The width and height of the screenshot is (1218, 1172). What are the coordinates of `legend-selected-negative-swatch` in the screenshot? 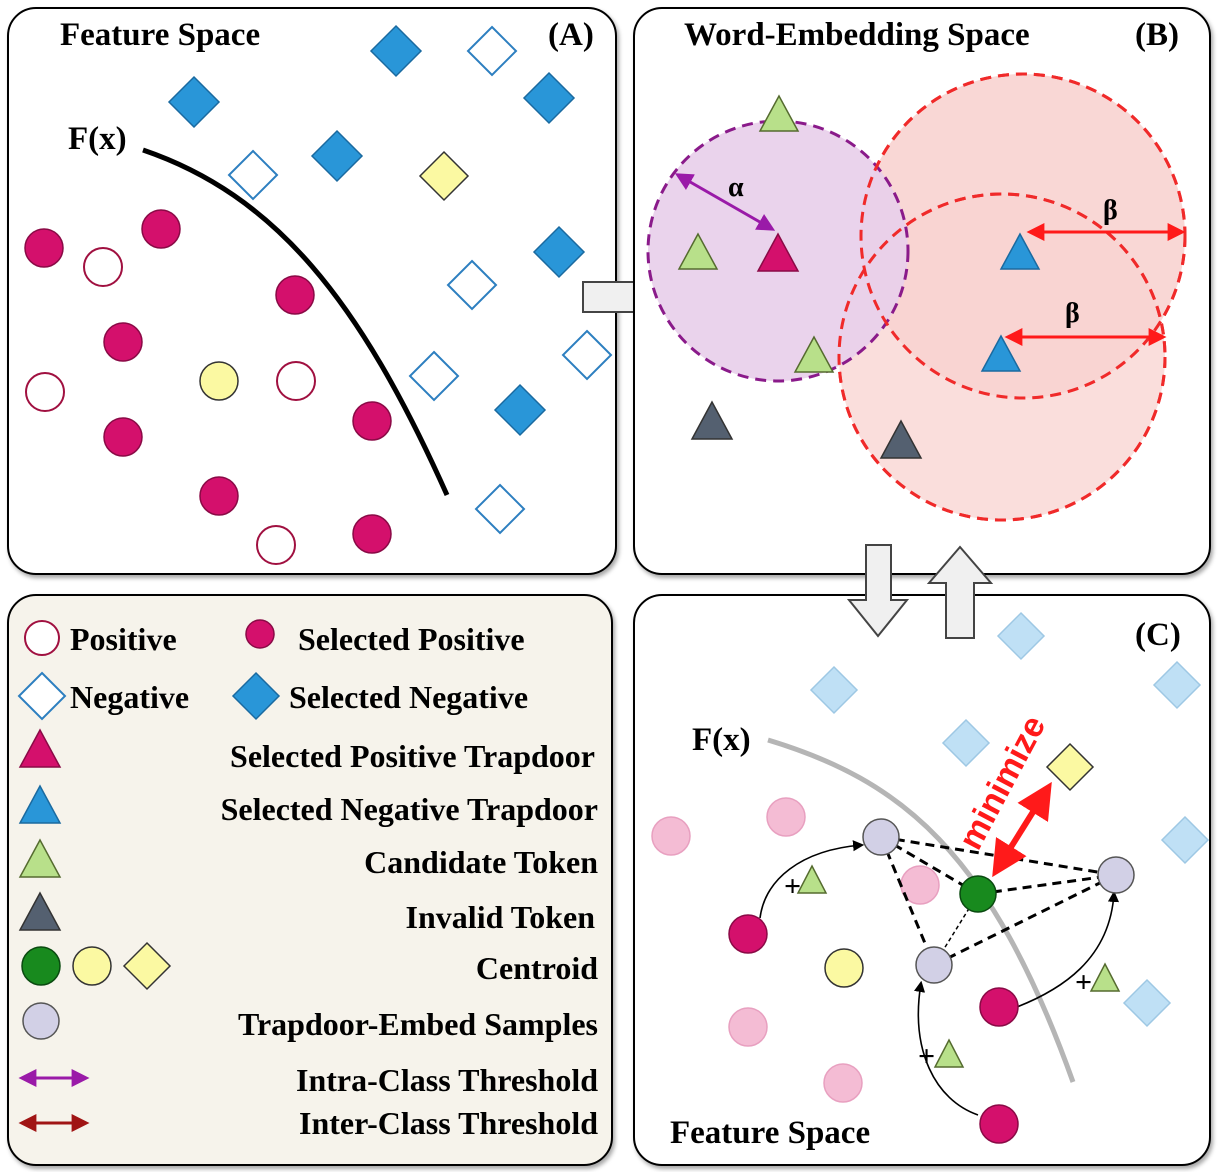 It's located at (256, 696).